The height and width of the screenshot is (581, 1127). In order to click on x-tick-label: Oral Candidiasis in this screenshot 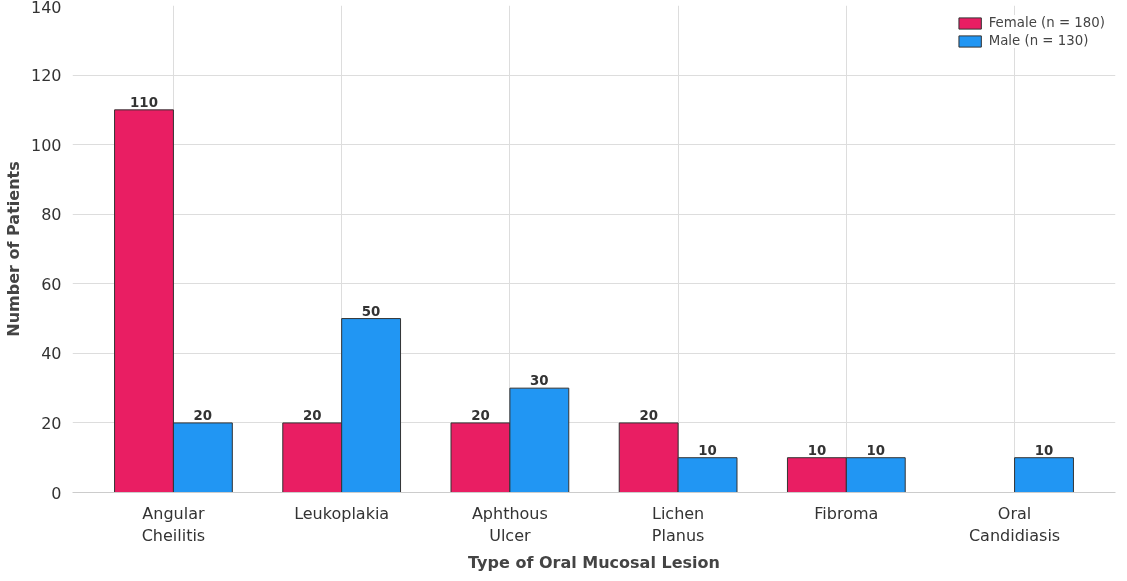, I will do `click(1014, 524)`.